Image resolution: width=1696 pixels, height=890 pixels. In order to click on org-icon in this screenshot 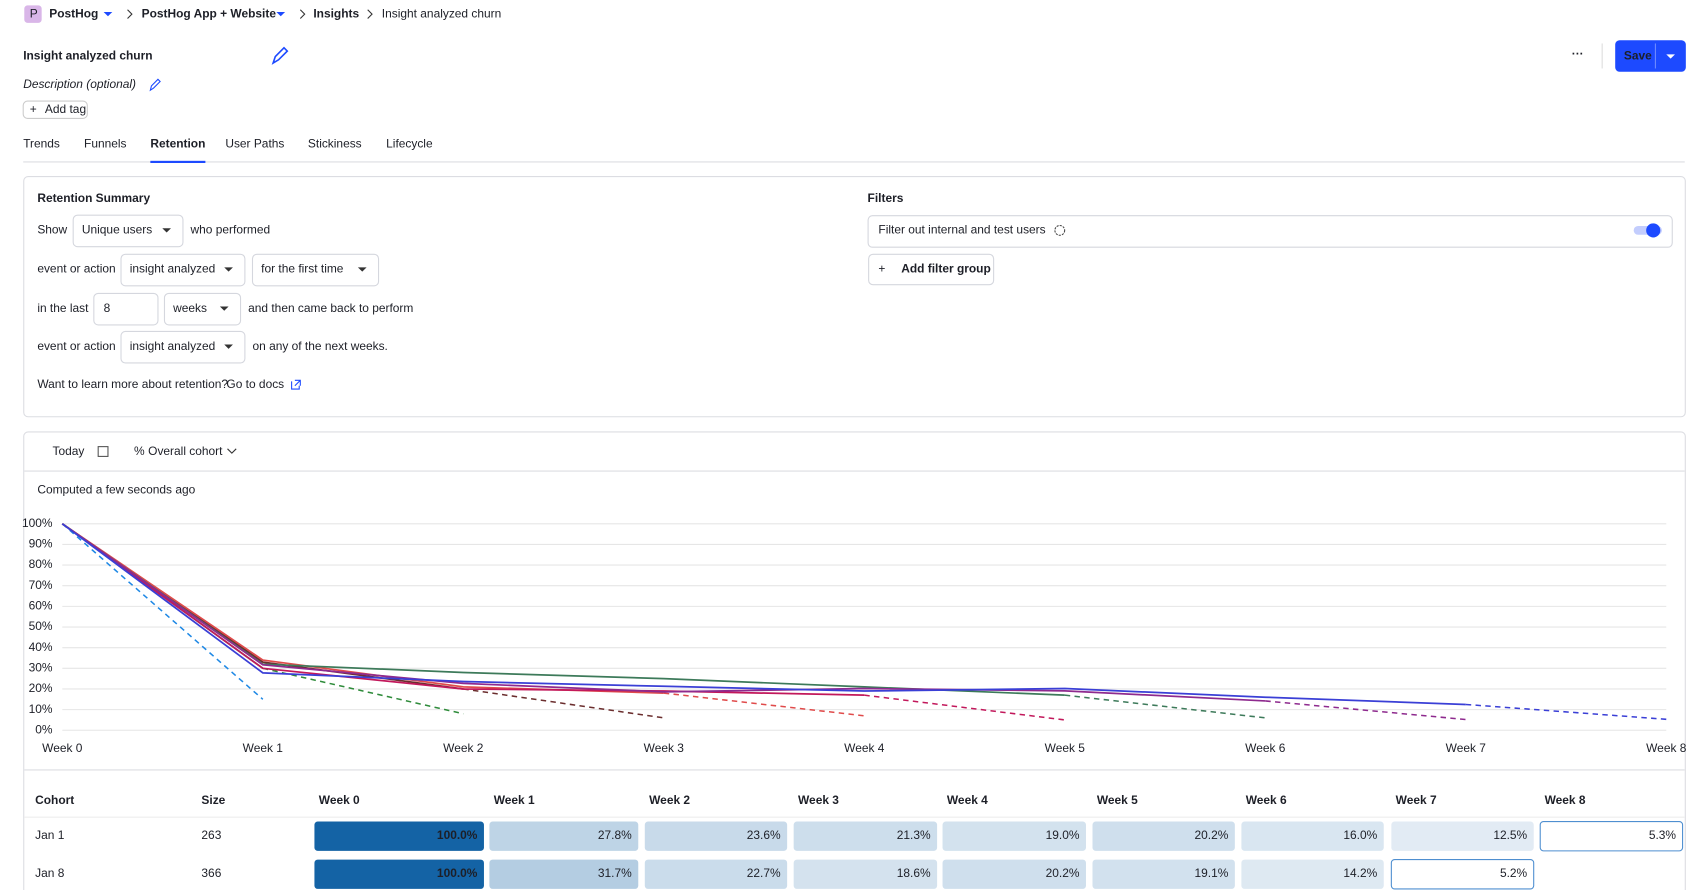, I will do `click(33, 14)`.